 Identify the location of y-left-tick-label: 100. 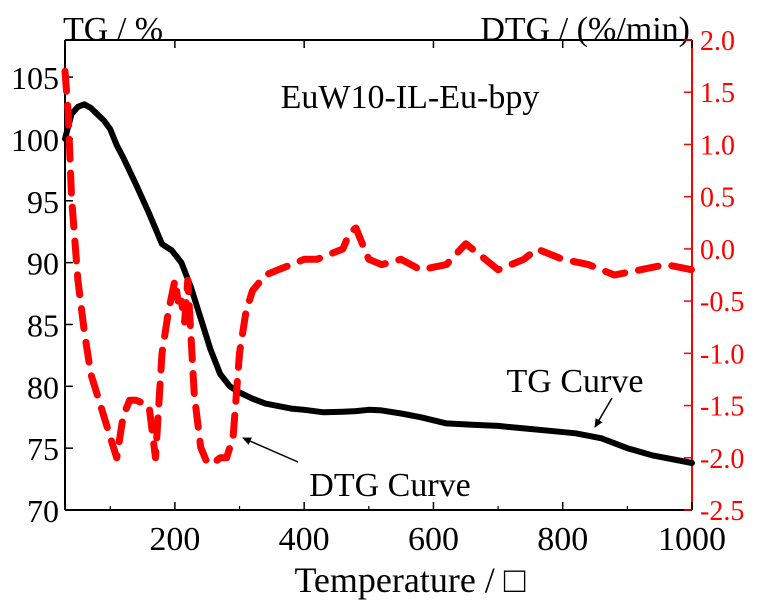
(35, 140).